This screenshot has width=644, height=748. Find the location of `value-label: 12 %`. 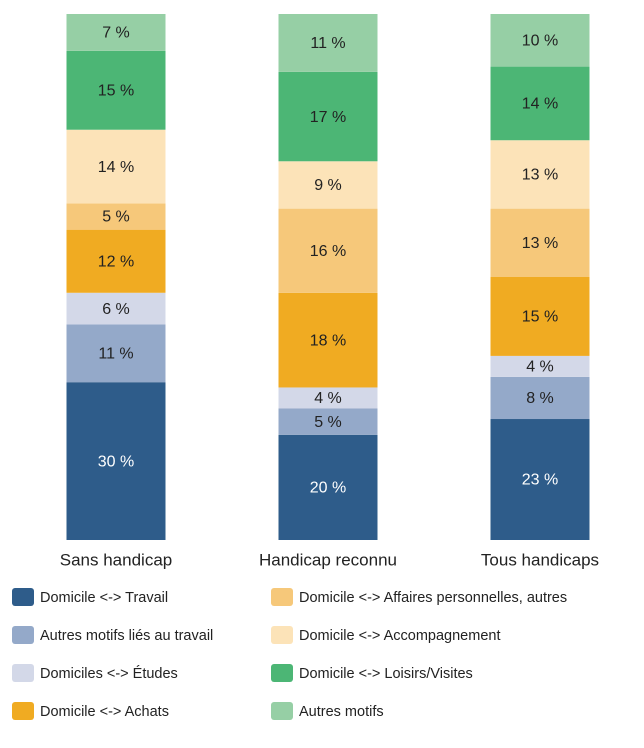

value-label: 12 % is located at coordinates (116, 261).